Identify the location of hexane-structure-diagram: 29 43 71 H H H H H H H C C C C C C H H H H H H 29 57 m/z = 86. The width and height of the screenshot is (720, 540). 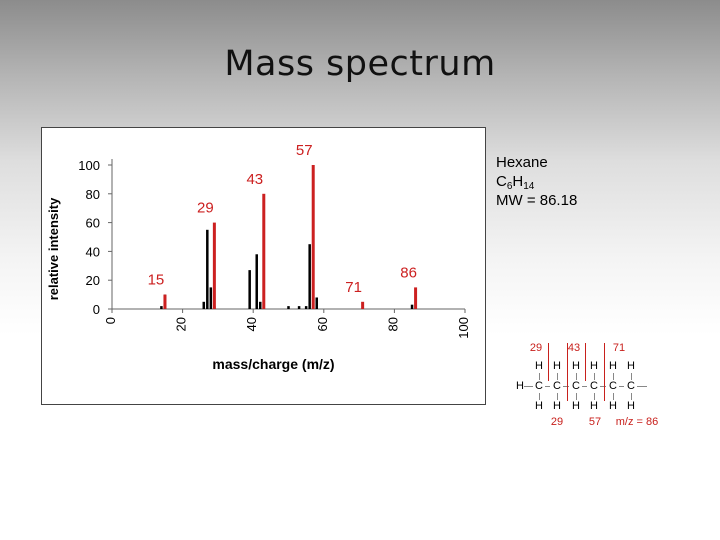
(587, 385).